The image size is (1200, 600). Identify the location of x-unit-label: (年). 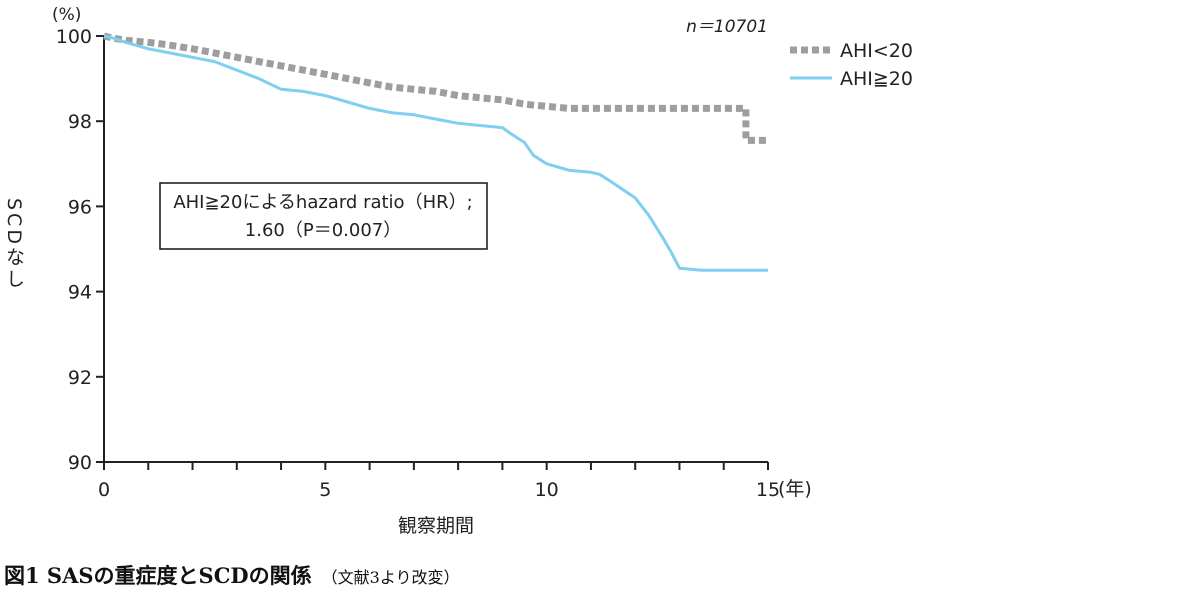
(795, 489).